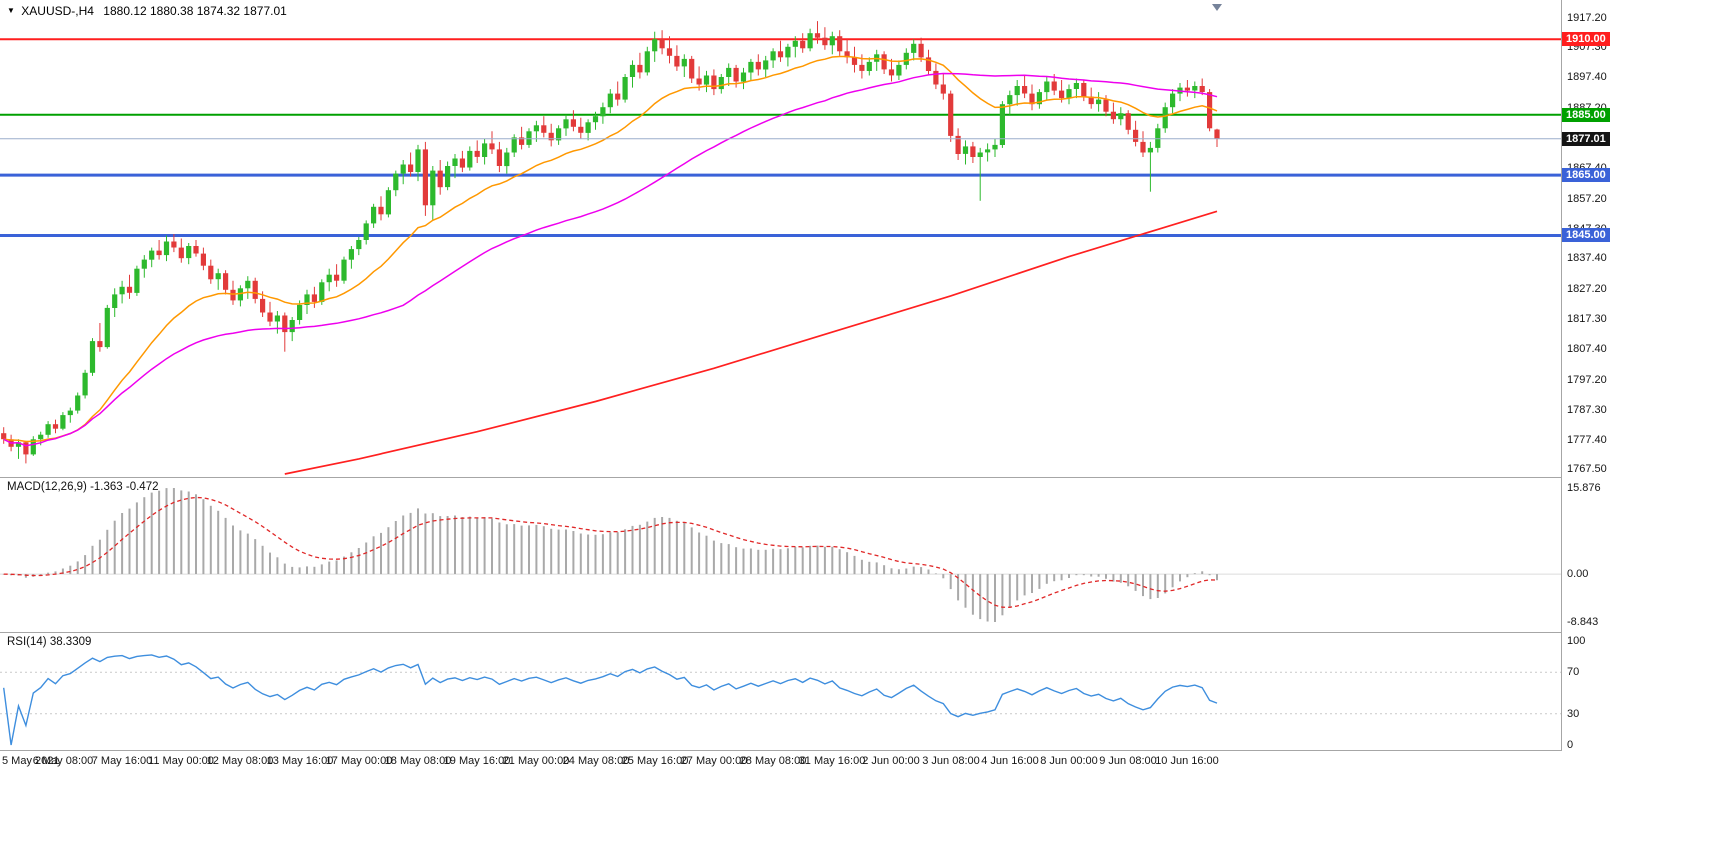 This screenshot has width=1722, height=841. What do you see at coordinates (49, 642) in the screenshot?
I see `rsi-label: RSI(14) 38.3309` at bounding box center [49, 642].